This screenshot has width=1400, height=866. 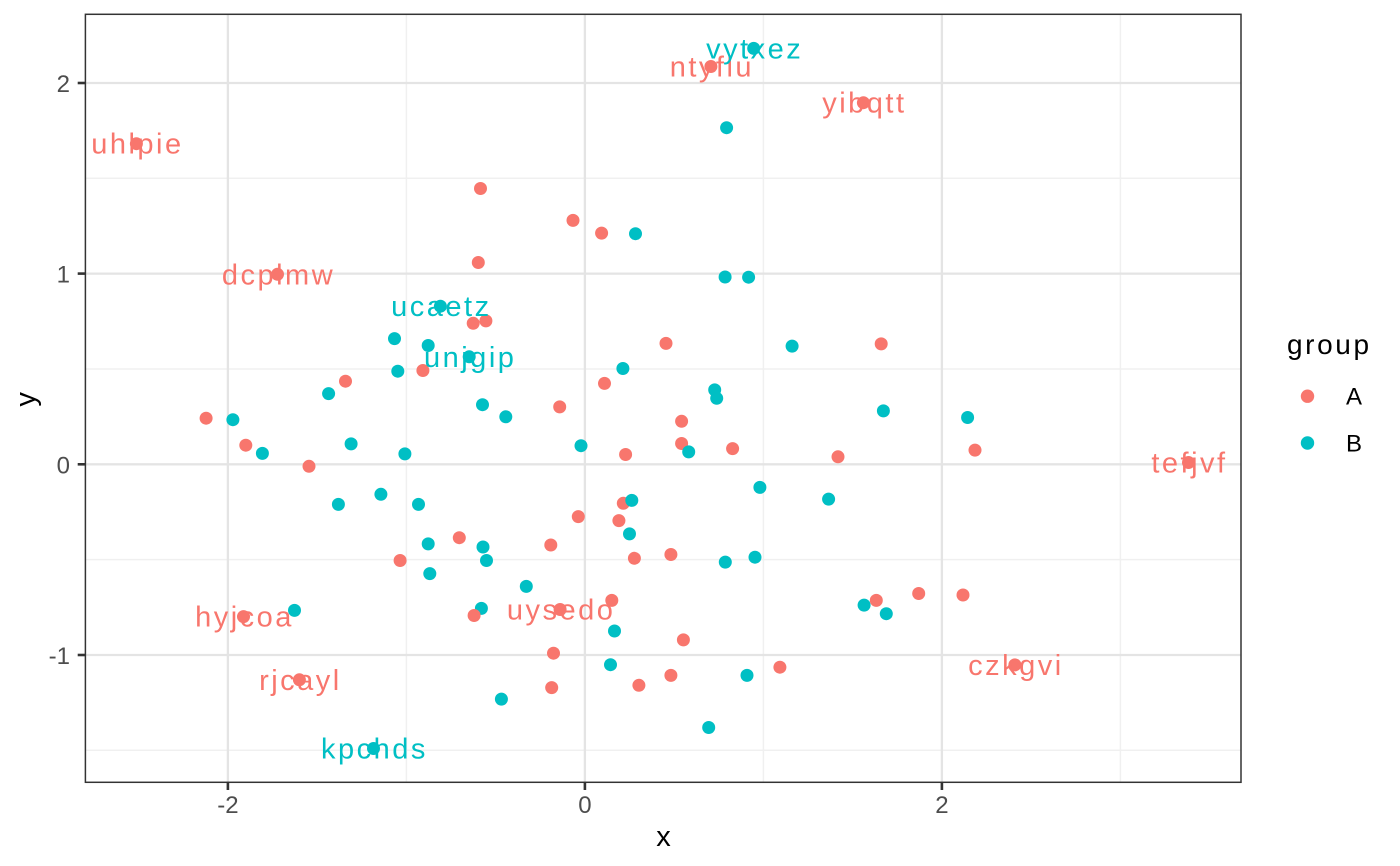 What do you see at coordinates (1329, 344) in the screenshot?
I see `svg-text: group` at bounding box center [1329, 344].